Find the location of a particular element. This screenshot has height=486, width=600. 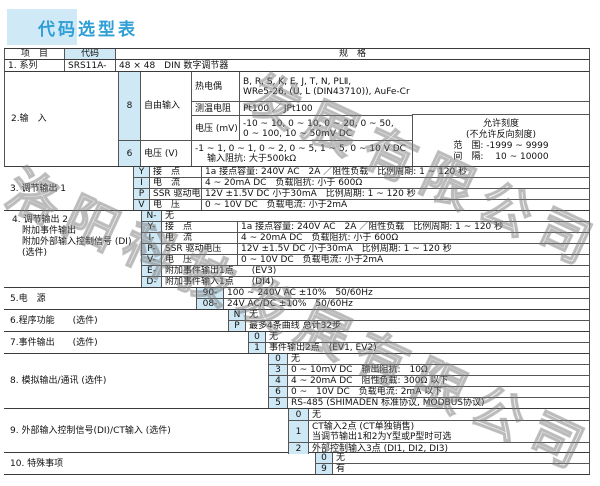

mv-line2: 0 ~ 100, 10 ~ 50mV DC is located at coordinates (298, 133).